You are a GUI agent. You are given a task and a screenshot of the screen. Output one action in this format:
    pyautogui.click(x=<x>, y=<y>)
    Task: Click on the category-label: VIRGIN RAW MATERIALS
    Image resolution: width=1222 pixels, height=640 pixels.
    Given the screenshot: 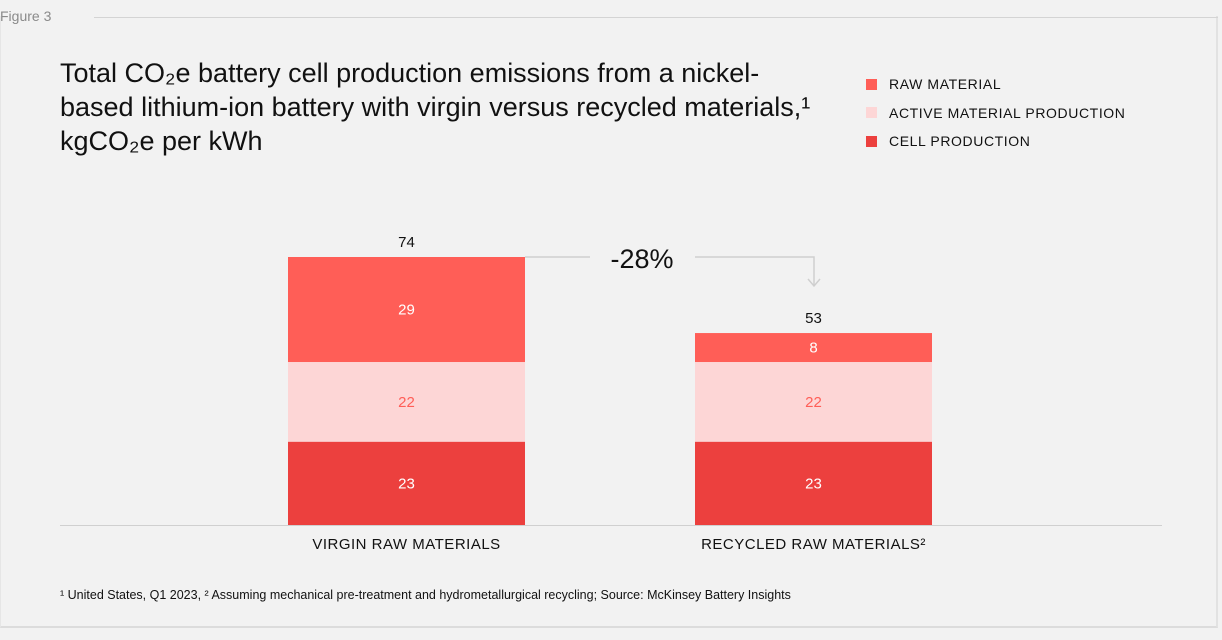 What is the action you would take?
    pyautogui.click(x=406, y=544)
    